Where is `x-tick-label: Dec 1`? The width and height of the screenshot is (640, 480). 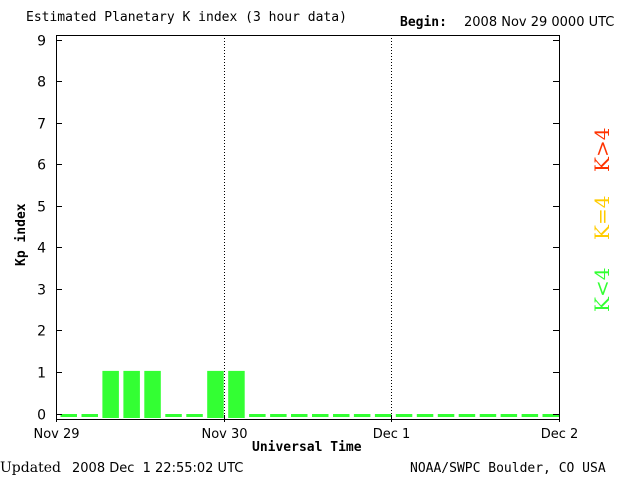 x-tick-label: Dec 1 is located at coordinates (392, 434).